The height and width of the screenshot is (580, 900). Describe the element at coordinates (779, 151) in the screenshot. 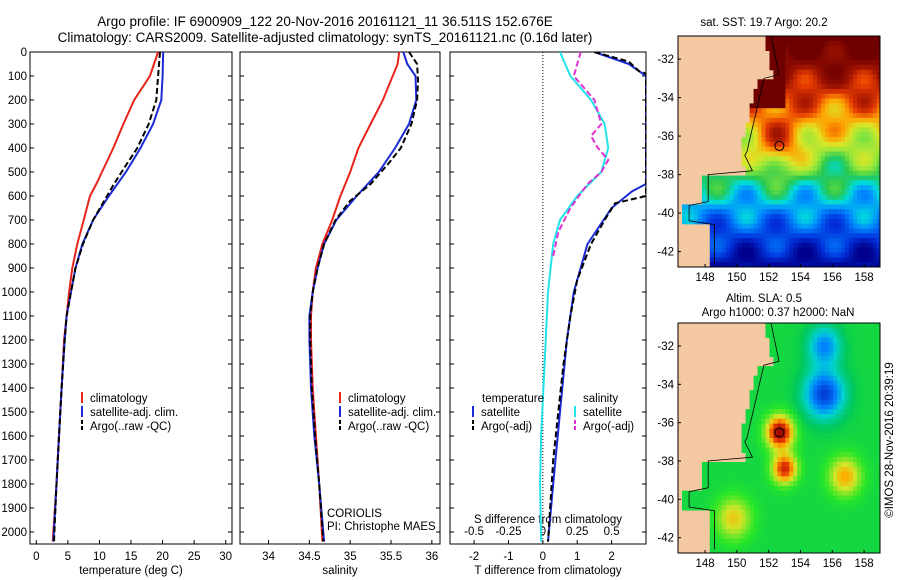

I see `sst-map-content` at that location.